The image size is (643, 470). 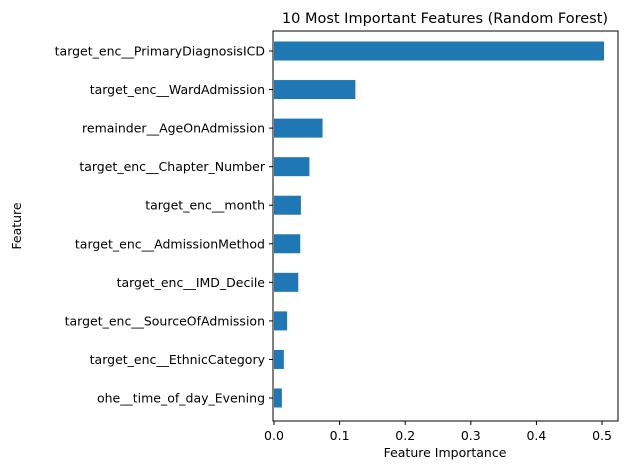 What do you see at coordinates (181, 398) in the screenshot?
I see `y-tick-label: ohe__time_of_day_Evening` at bounding box center [181, 398].